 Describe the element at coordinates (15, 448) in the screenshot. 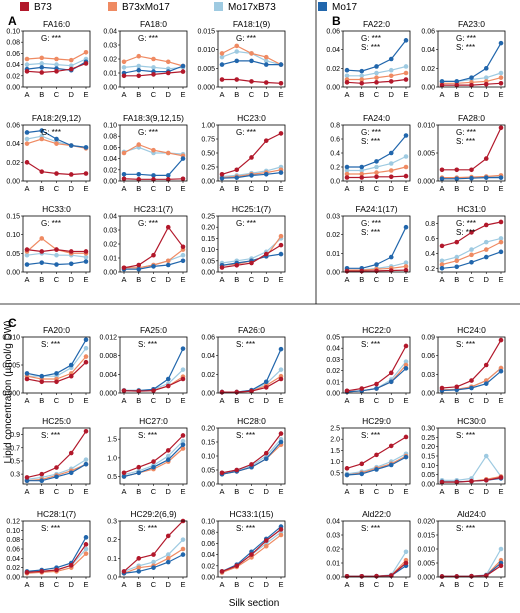

I see `y-tick-label: 0.7` at that location.